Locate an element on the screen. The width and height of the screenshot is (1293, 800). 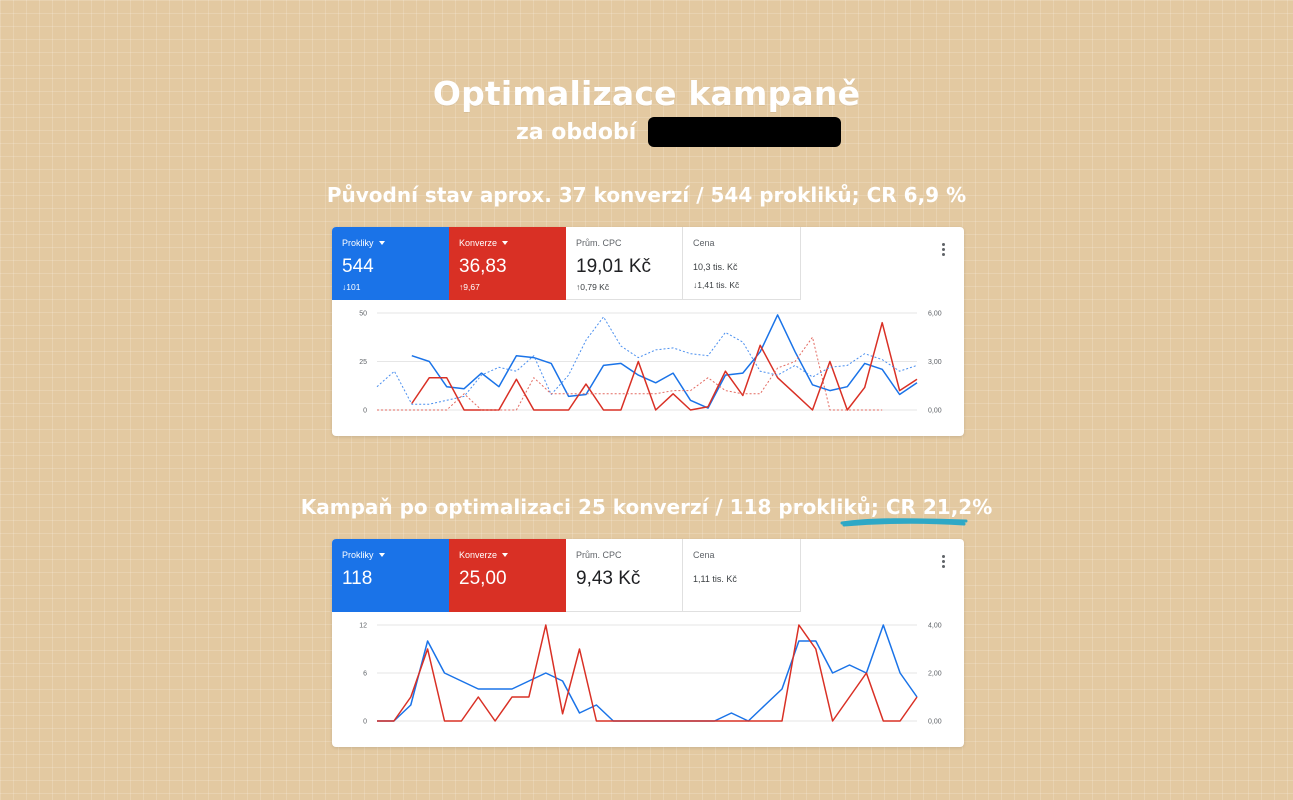
right-tick-label: 3,00 is located at coordinates (935, 362).